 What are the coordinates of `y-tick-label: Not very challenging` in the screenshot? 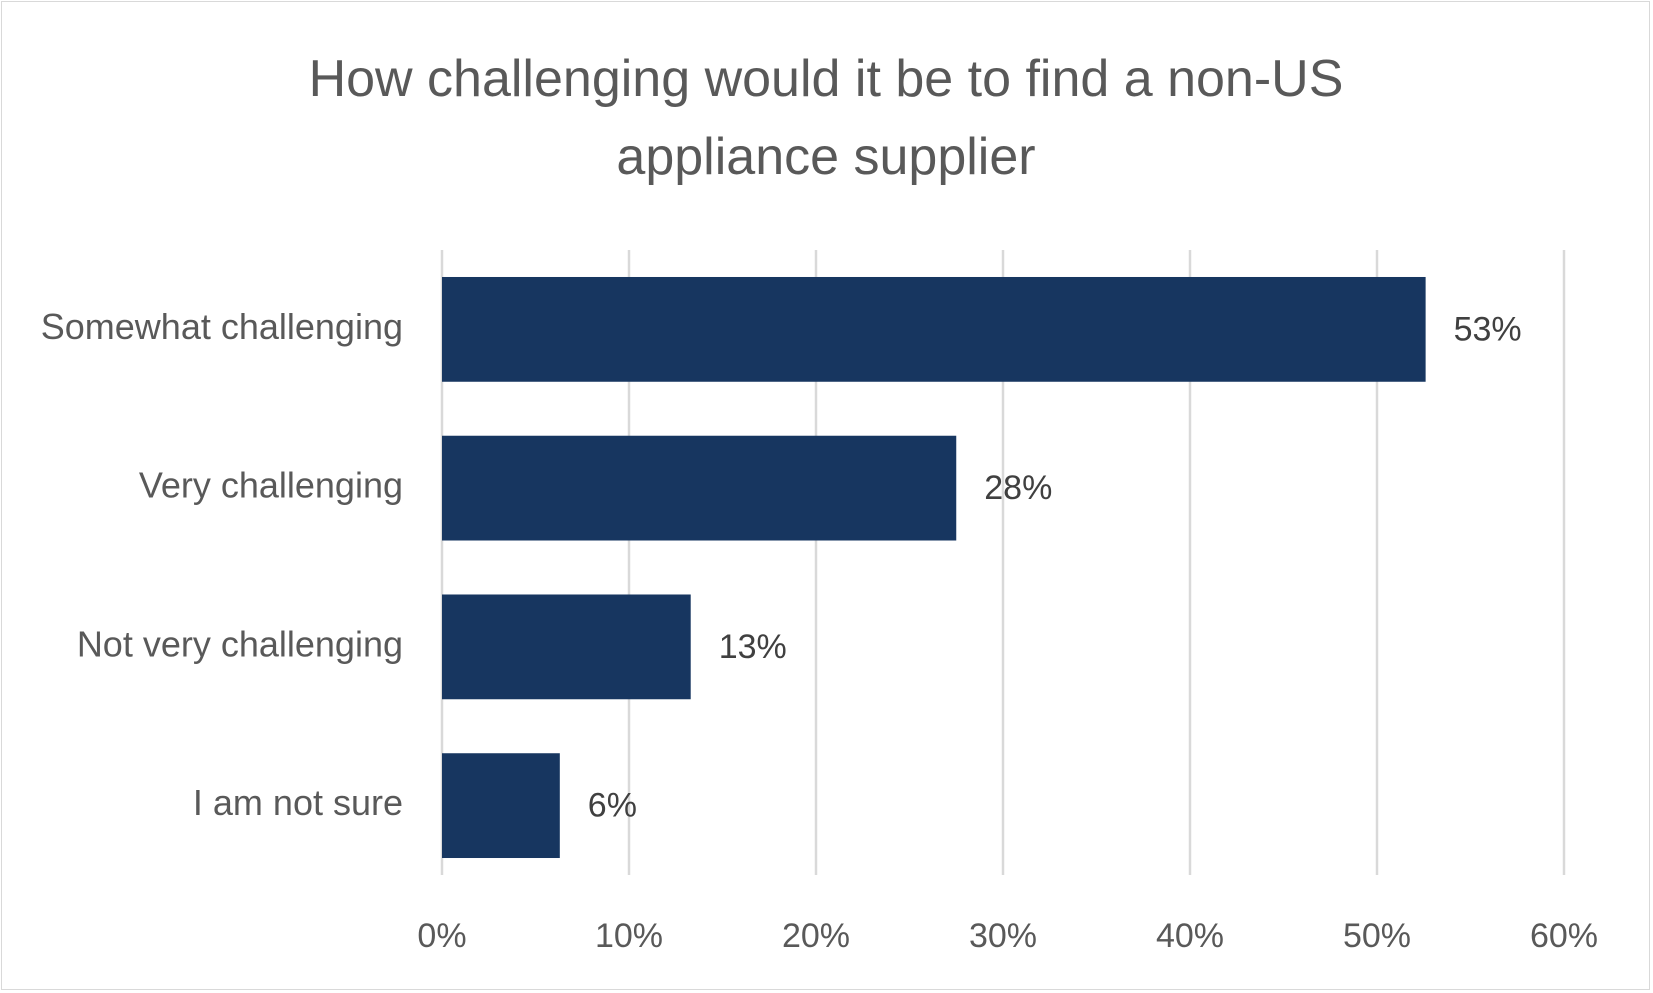 It's located at (240, 643).